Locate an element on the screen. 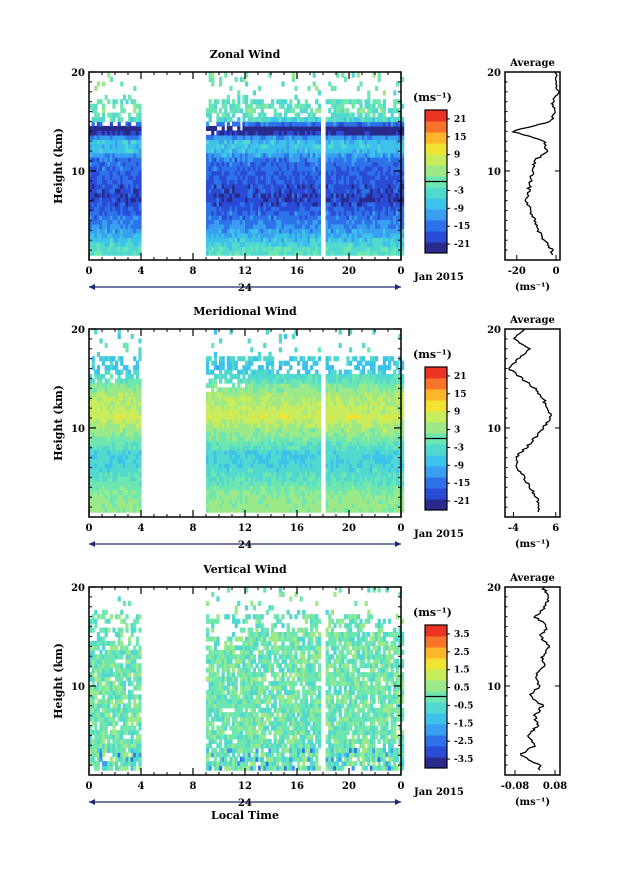  panel1-average-frame is located at coordinates (532, 166).